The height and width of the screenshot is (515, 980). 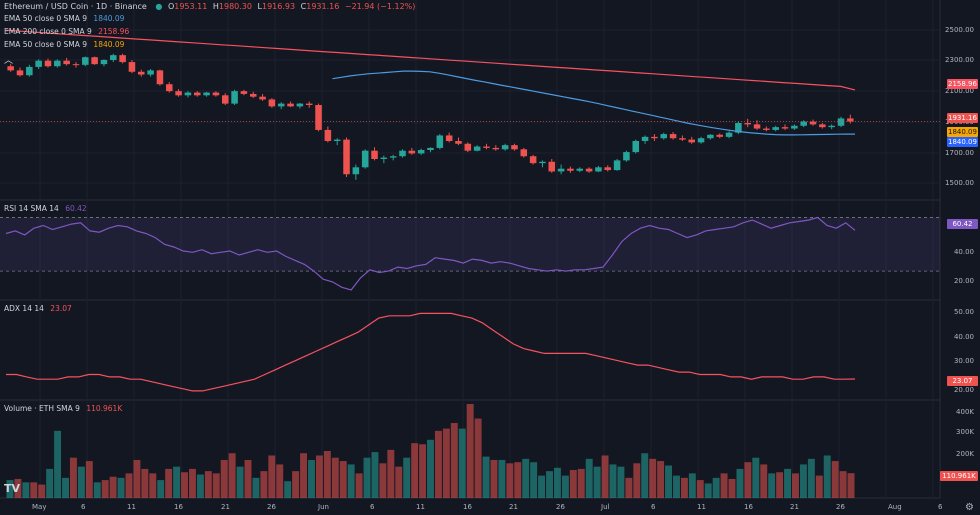 I want to click on rsi-line, so click(x=430, y=253).